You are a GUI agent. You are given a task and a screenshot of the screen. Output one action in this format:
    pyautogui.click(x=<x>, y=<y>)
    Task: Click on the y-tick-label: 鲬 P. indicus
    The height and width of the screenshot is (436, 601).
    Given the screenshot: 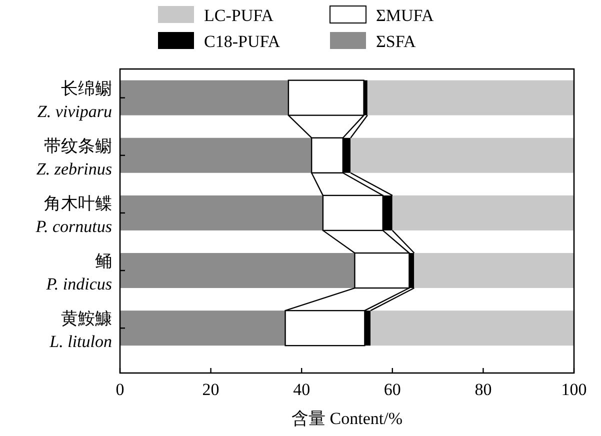 What is the action you would take?
    pyautogui.click(x=78, y=273)
    